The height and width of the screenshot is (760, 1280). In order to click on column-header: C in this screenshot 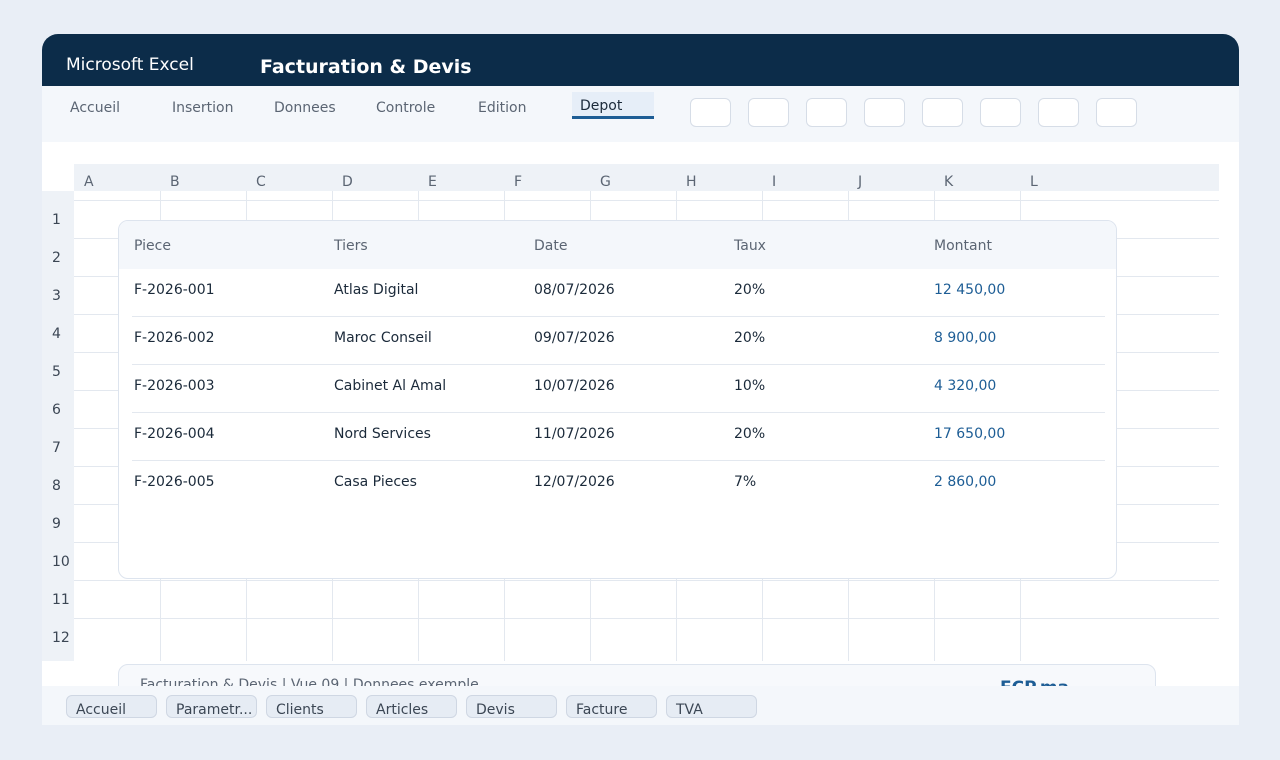, I will do `click(261, 182)`.